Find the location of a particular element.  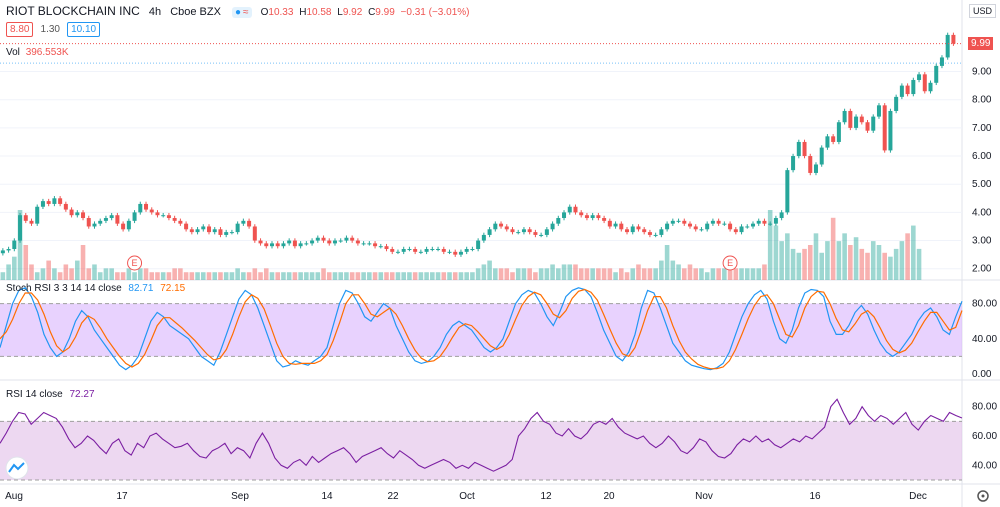

buy-button: 10.10 is located at coordinates (84, 29).